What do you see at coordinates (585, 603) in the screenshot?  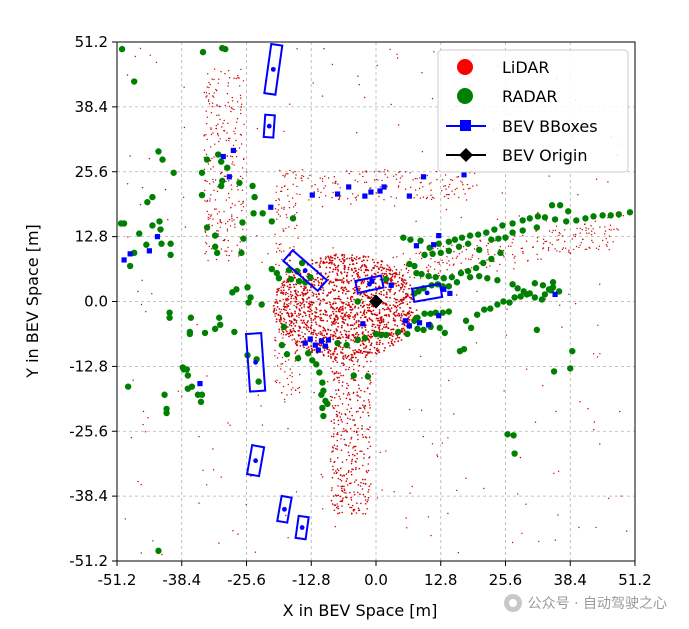 I see `watermark: 公众号 · 自动驾驶之心` at bounding box center [585, 603].